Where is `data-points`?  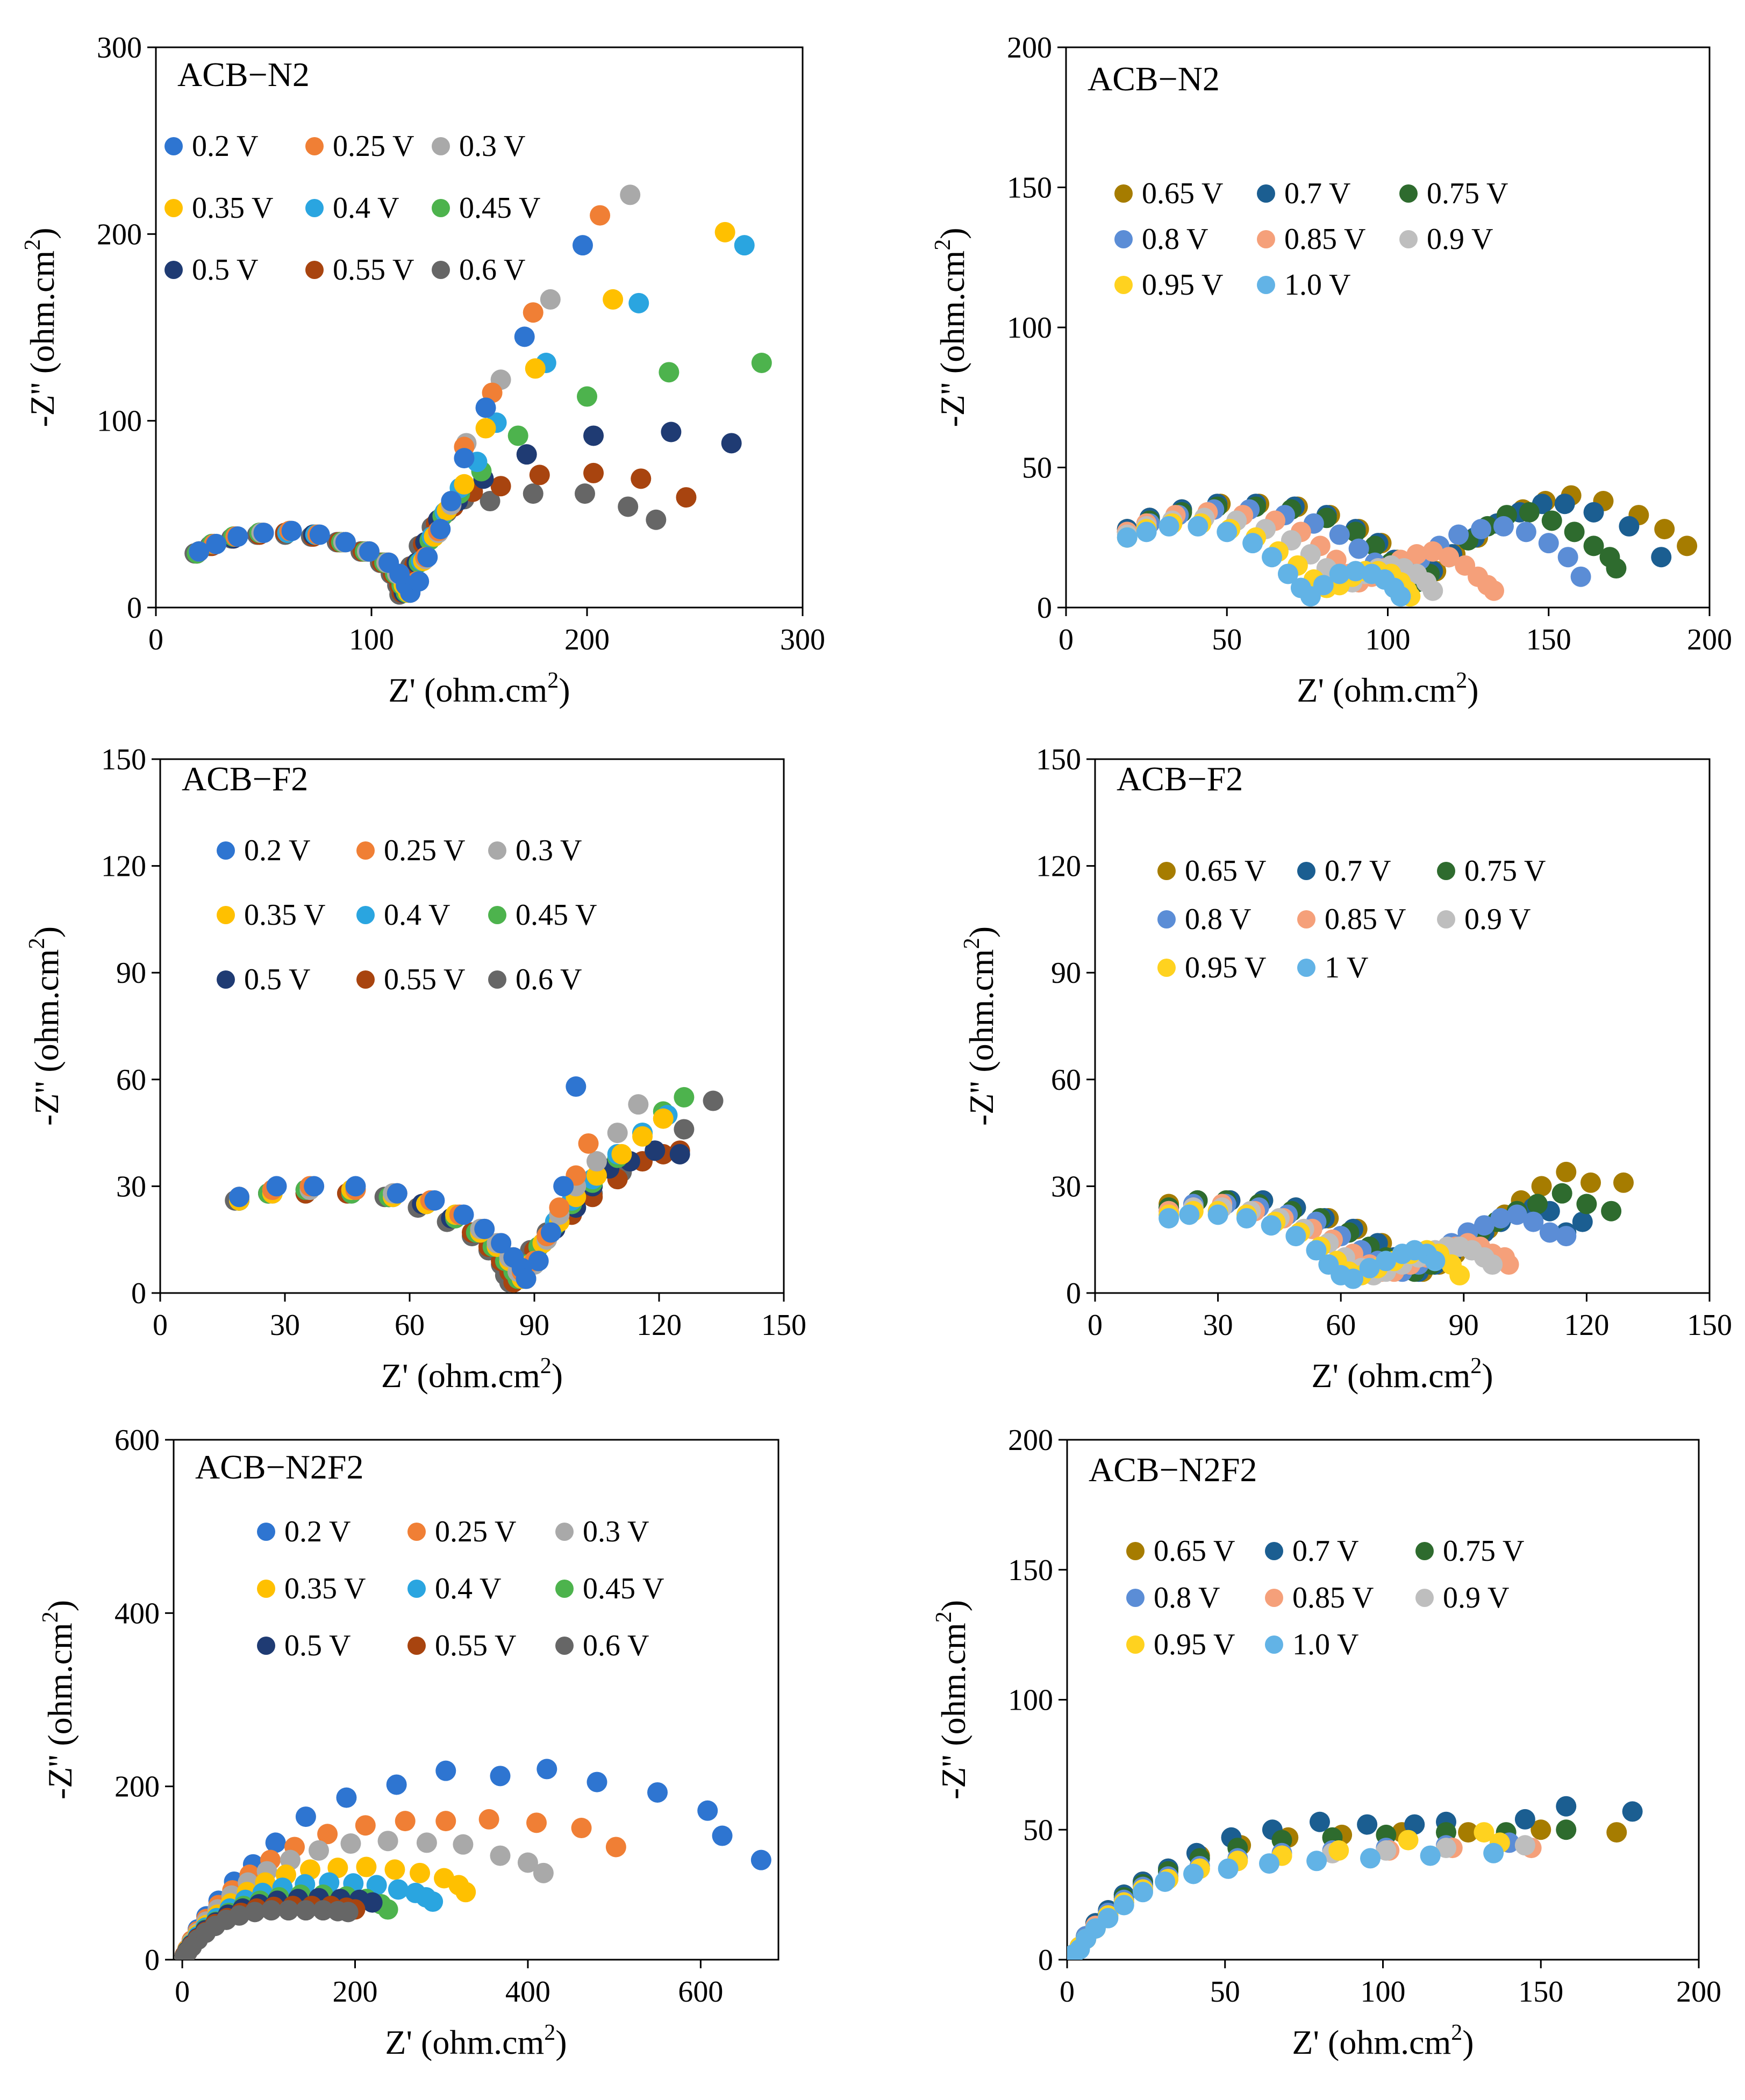 data-points is located at coordinates (478, 394).